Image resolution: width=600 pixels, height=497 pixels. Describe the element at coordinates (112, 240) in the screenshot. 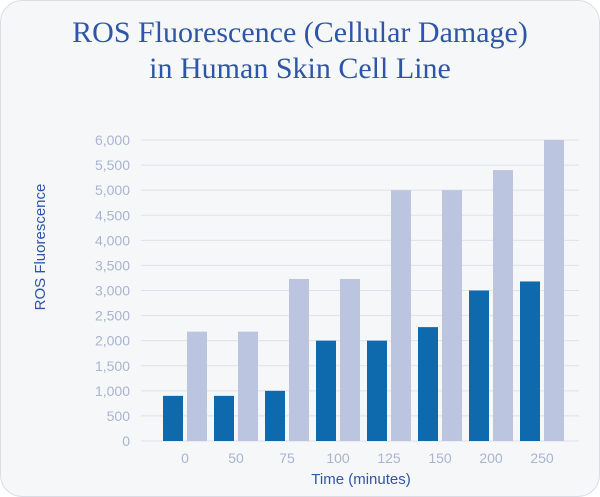

I see `y-tick-label: 4,000` at that location.